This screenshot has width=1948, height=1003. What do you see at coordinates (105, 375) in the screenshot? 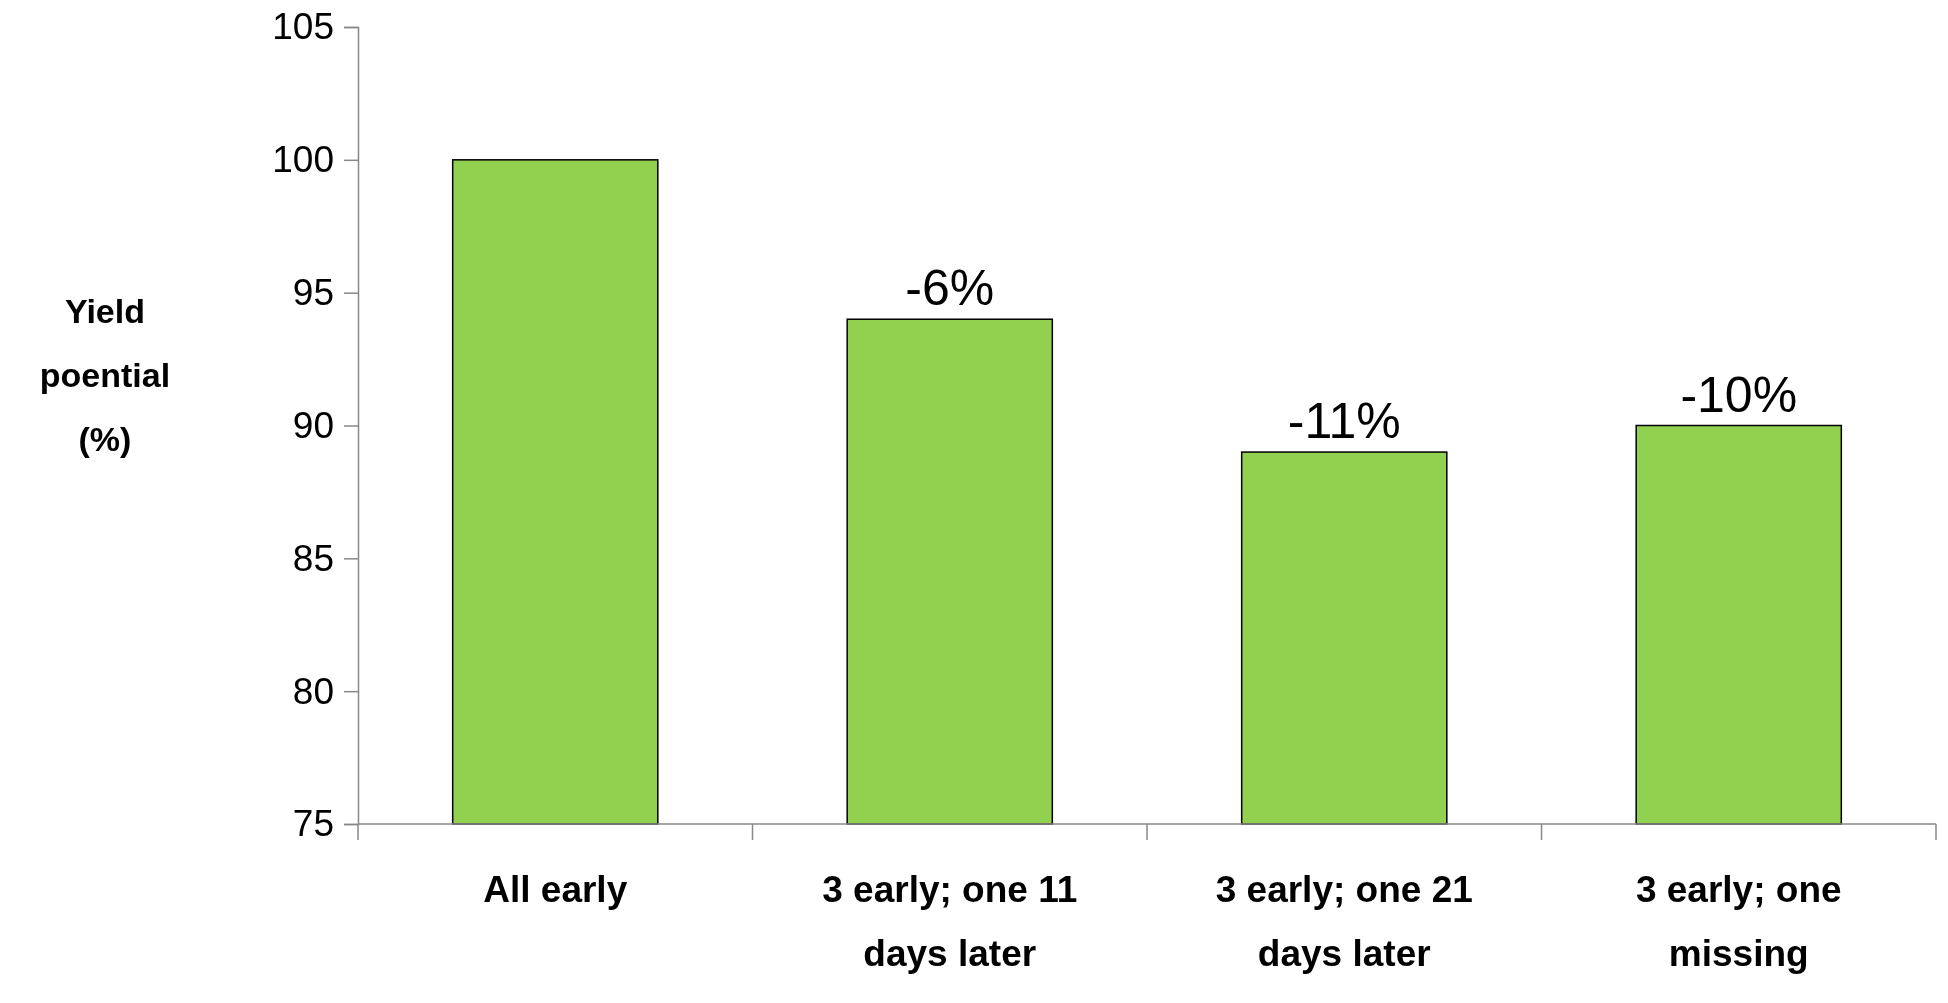
I see `y-axis-title: Yield poential (%)` at bounding box center [105, 375].